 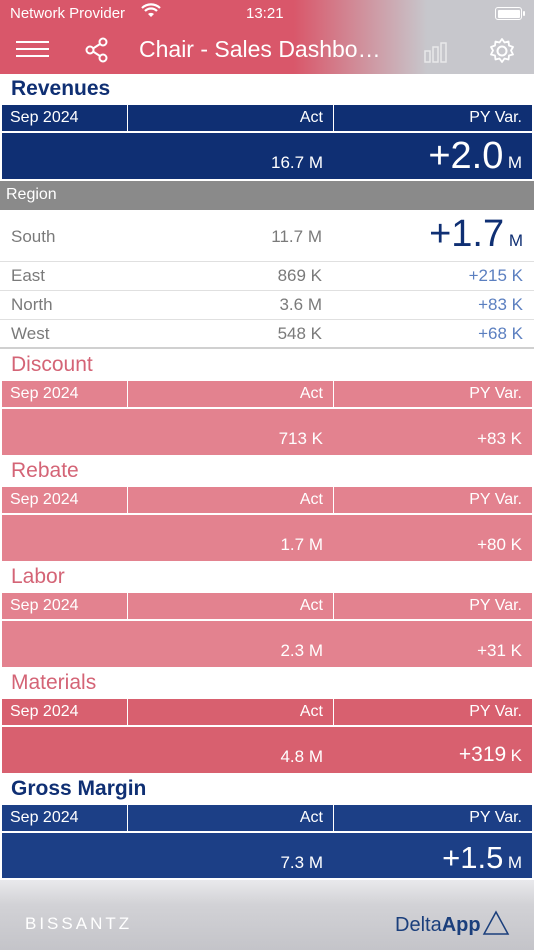 What do you see at coordinates (299, 275) in the screenshot?
I see `region-act: 869 K` at bounding box center [299, 275].